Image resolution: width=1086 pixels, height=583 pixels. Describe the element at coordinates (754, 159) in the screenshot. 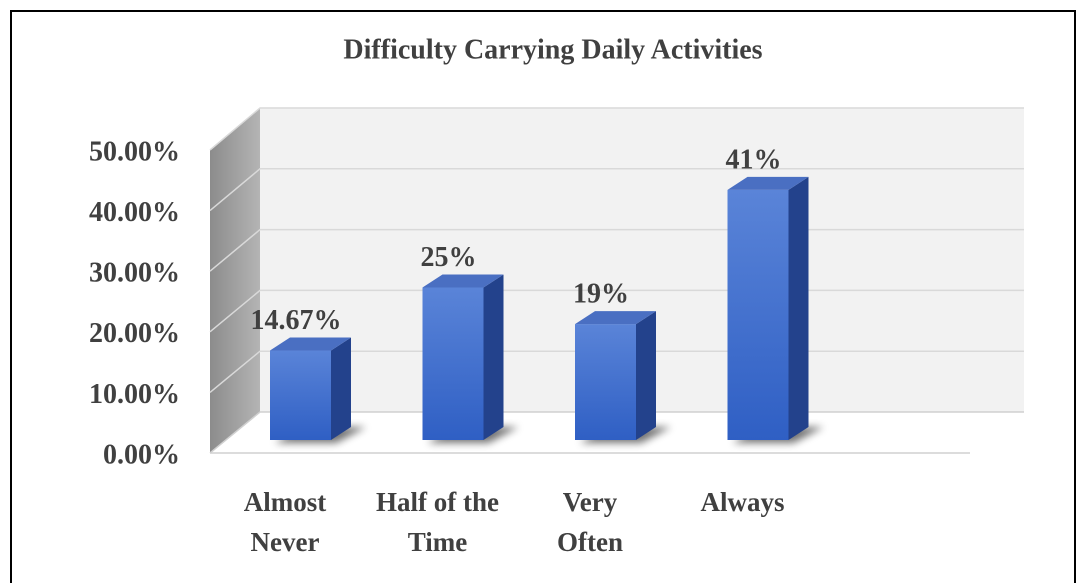

I see `value-label: 41%` at that location.